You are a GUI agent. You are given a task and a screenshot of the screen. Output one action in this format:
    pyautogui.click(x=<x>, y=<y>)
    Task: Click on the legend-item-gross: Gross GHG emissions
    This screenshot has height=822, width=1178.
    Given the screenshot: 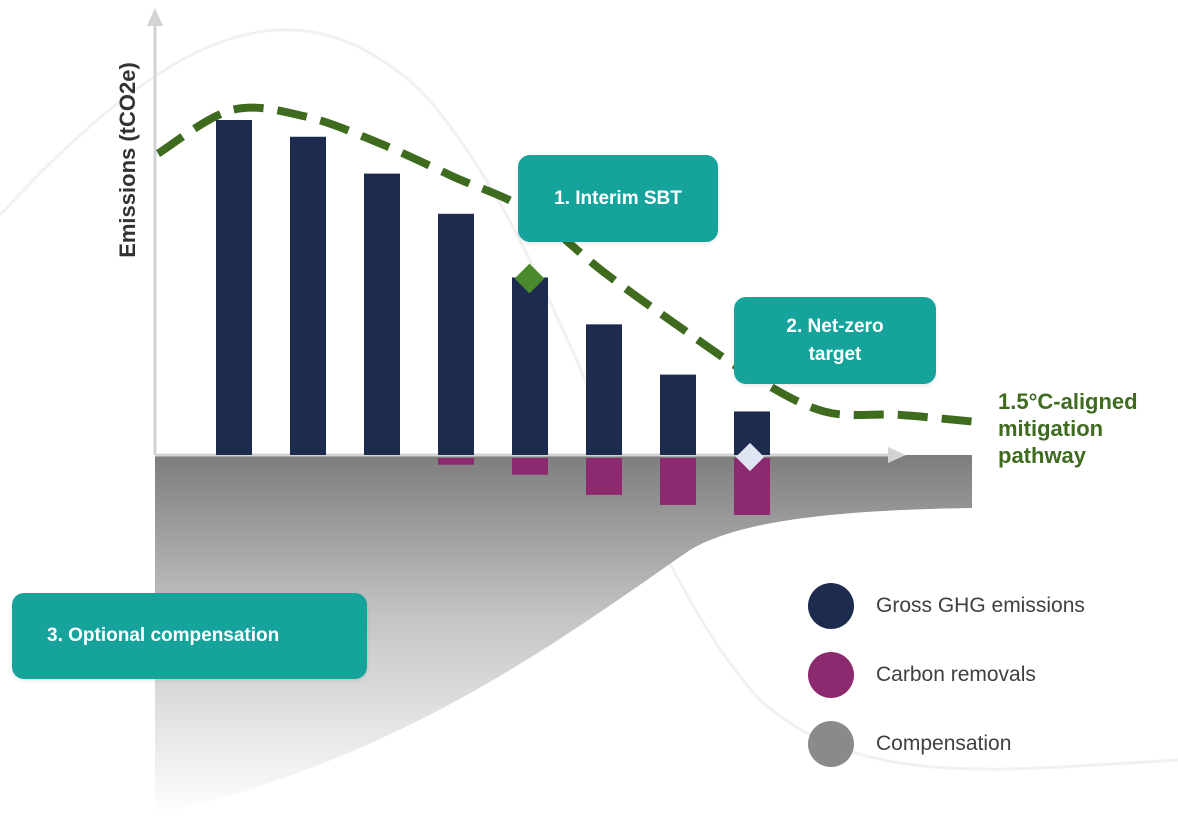 What is the action you would take?
    pyautogui.click(x=946, y=606)
    